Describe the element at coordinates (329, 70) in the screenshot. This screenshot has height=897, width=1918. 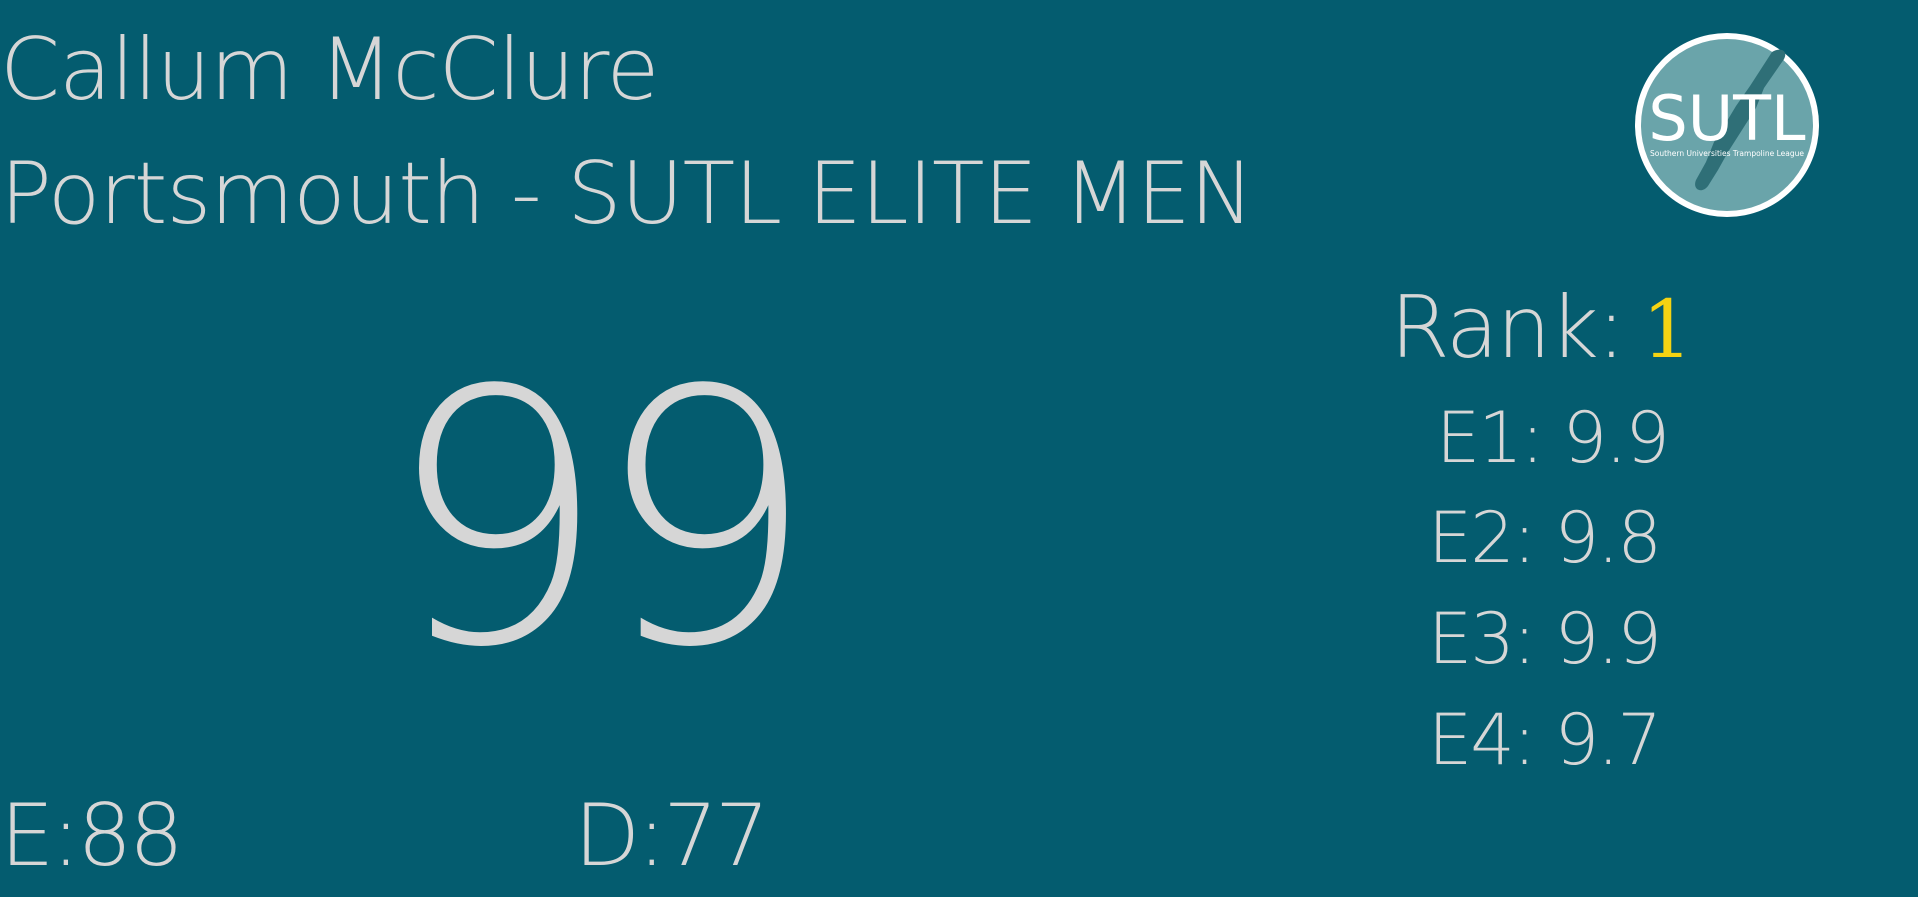
I see `athlete-name: Callum McClure` at that location.